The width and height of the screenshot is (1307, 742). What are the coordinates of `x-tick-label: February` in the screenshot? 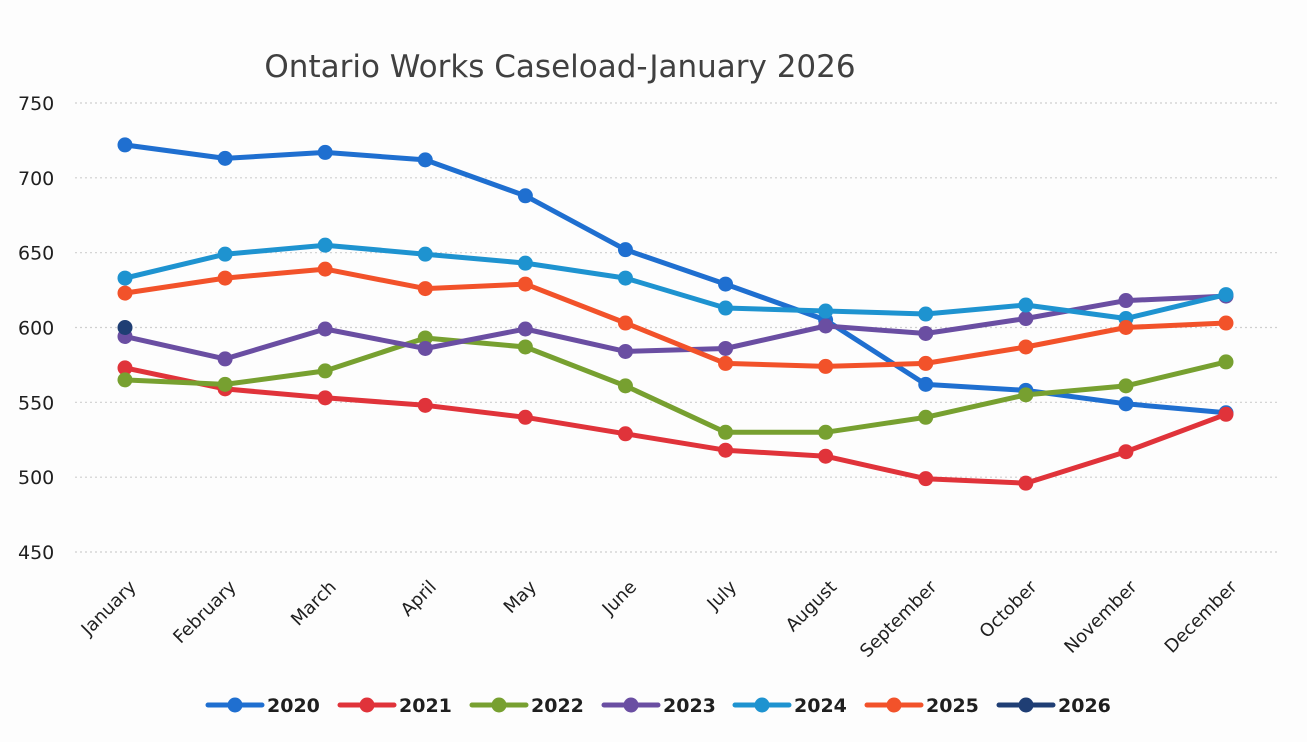 It's located at (204, 611).